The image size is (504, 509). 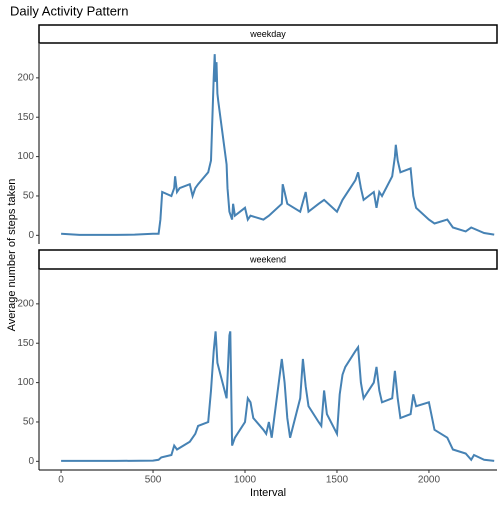 I want to click on chart-title: Daily Activity Pattern, so click(x=69, y=10).